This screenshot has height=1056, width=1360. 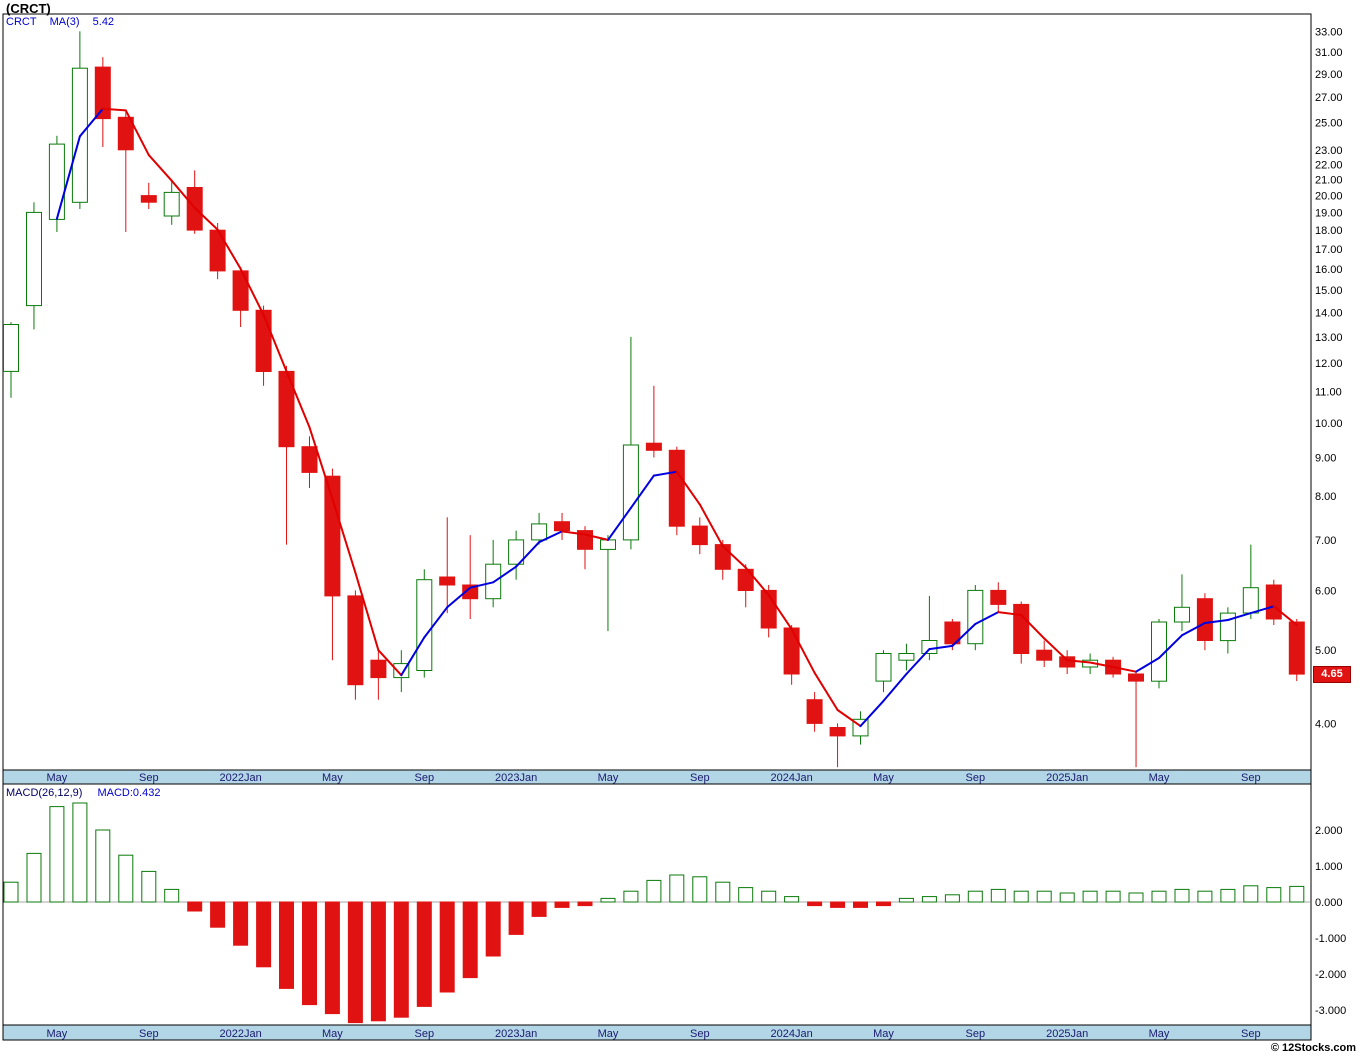 What do you see at coordinates (1330, 939) in the screenshot?
I see `macd-tick-label: -1.000` at bounding box center [1330, 939].